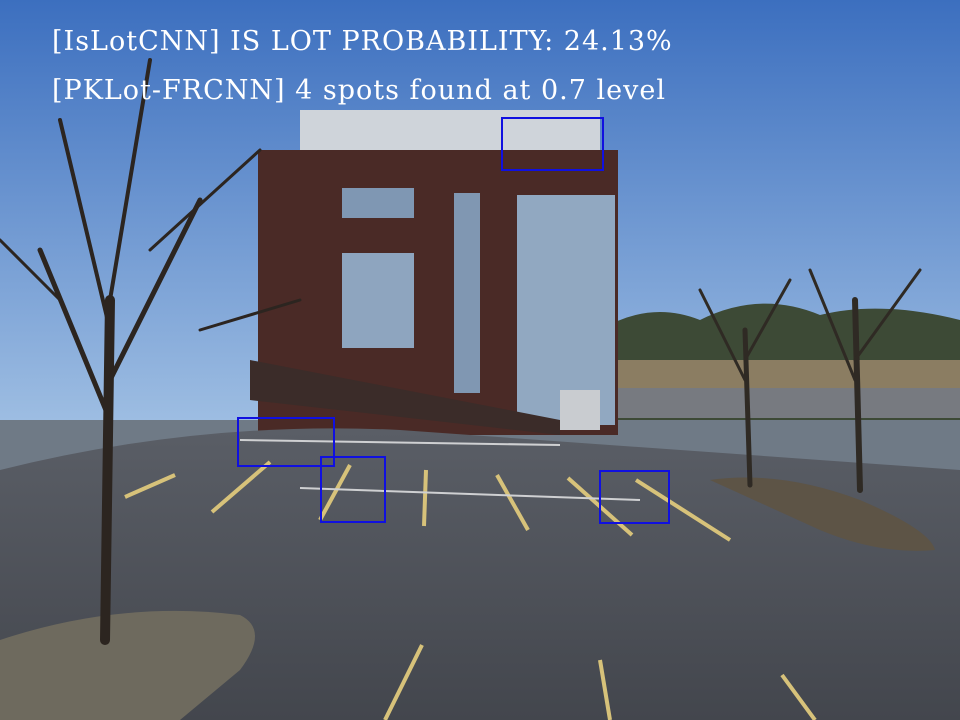 Image resolution: width=960 pixels, height=720 pixels. I want to click on curb-island-left, so click(127, 665).